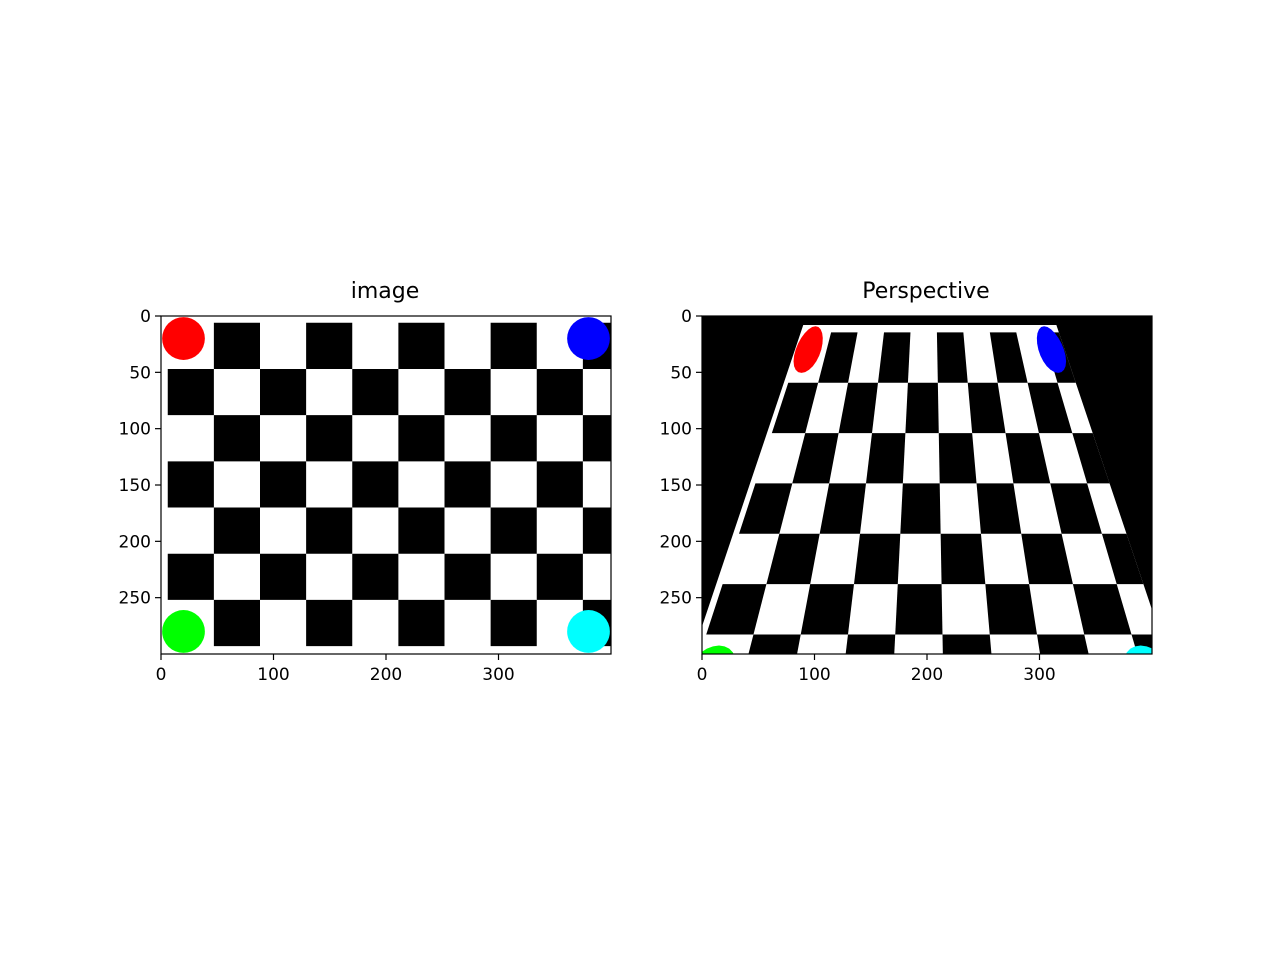 This screenshot has height=960, width=1280. Describe the element at coordinates (686, 317) in the screenshot. I see `perspective-y-tick-label: 0` at that location.